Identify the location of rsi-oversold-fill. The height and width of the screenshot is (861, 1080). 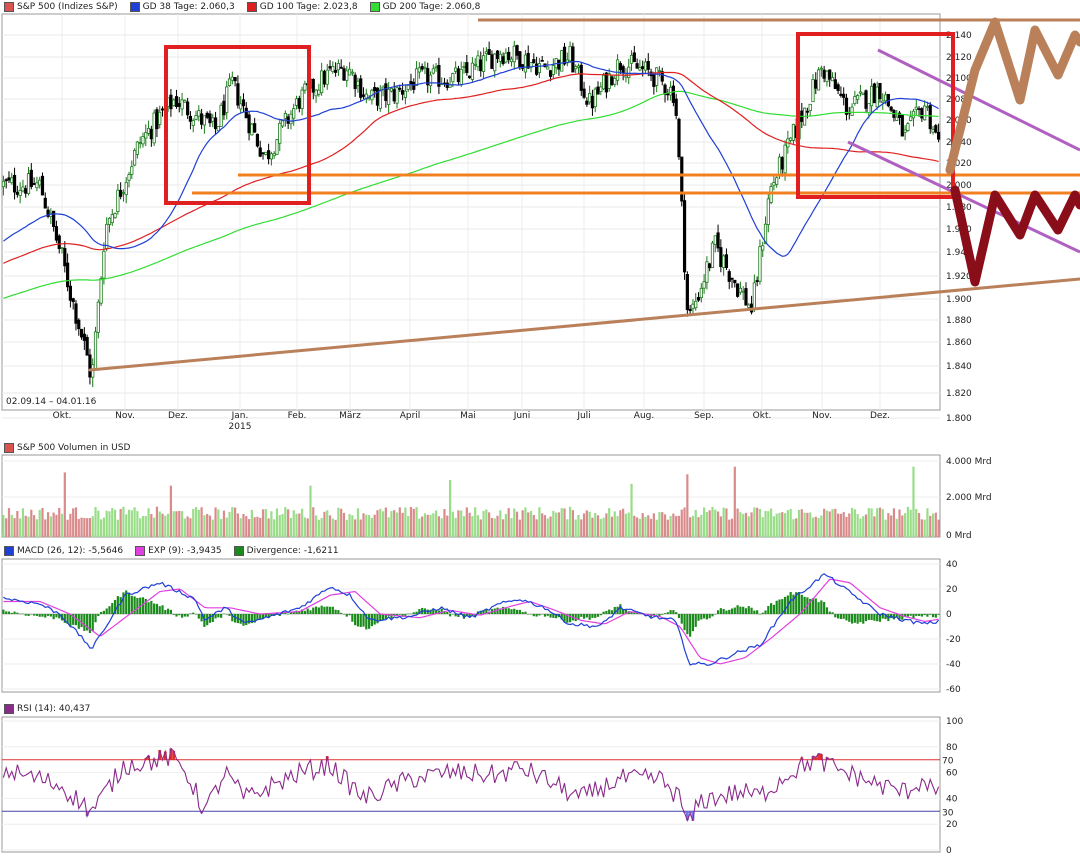
(687, 816).